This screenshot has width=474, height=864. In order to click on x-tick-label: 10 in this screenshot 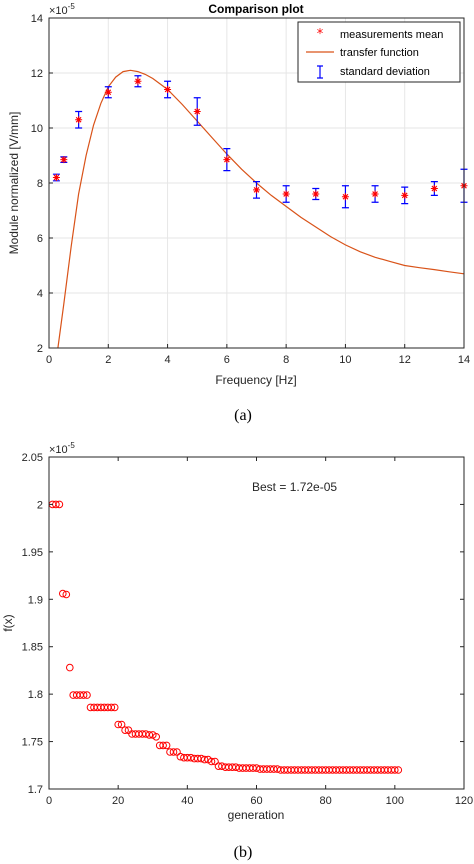, I will do `click(345, 360)`.